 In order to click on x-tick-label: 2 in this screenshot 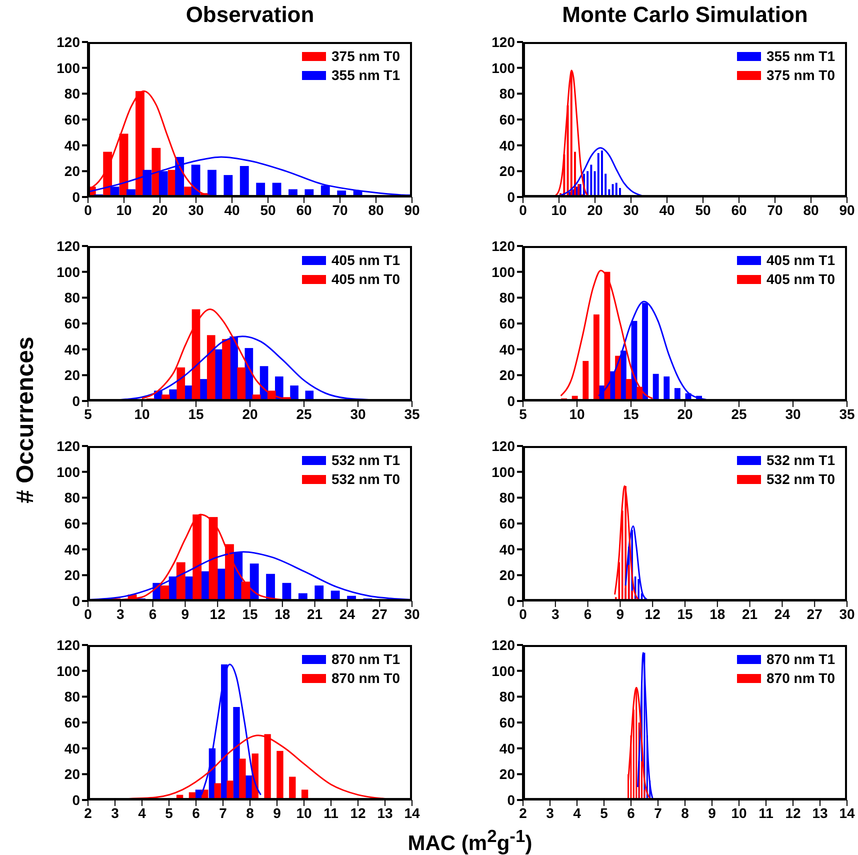, I will do `click(88, 812)`.